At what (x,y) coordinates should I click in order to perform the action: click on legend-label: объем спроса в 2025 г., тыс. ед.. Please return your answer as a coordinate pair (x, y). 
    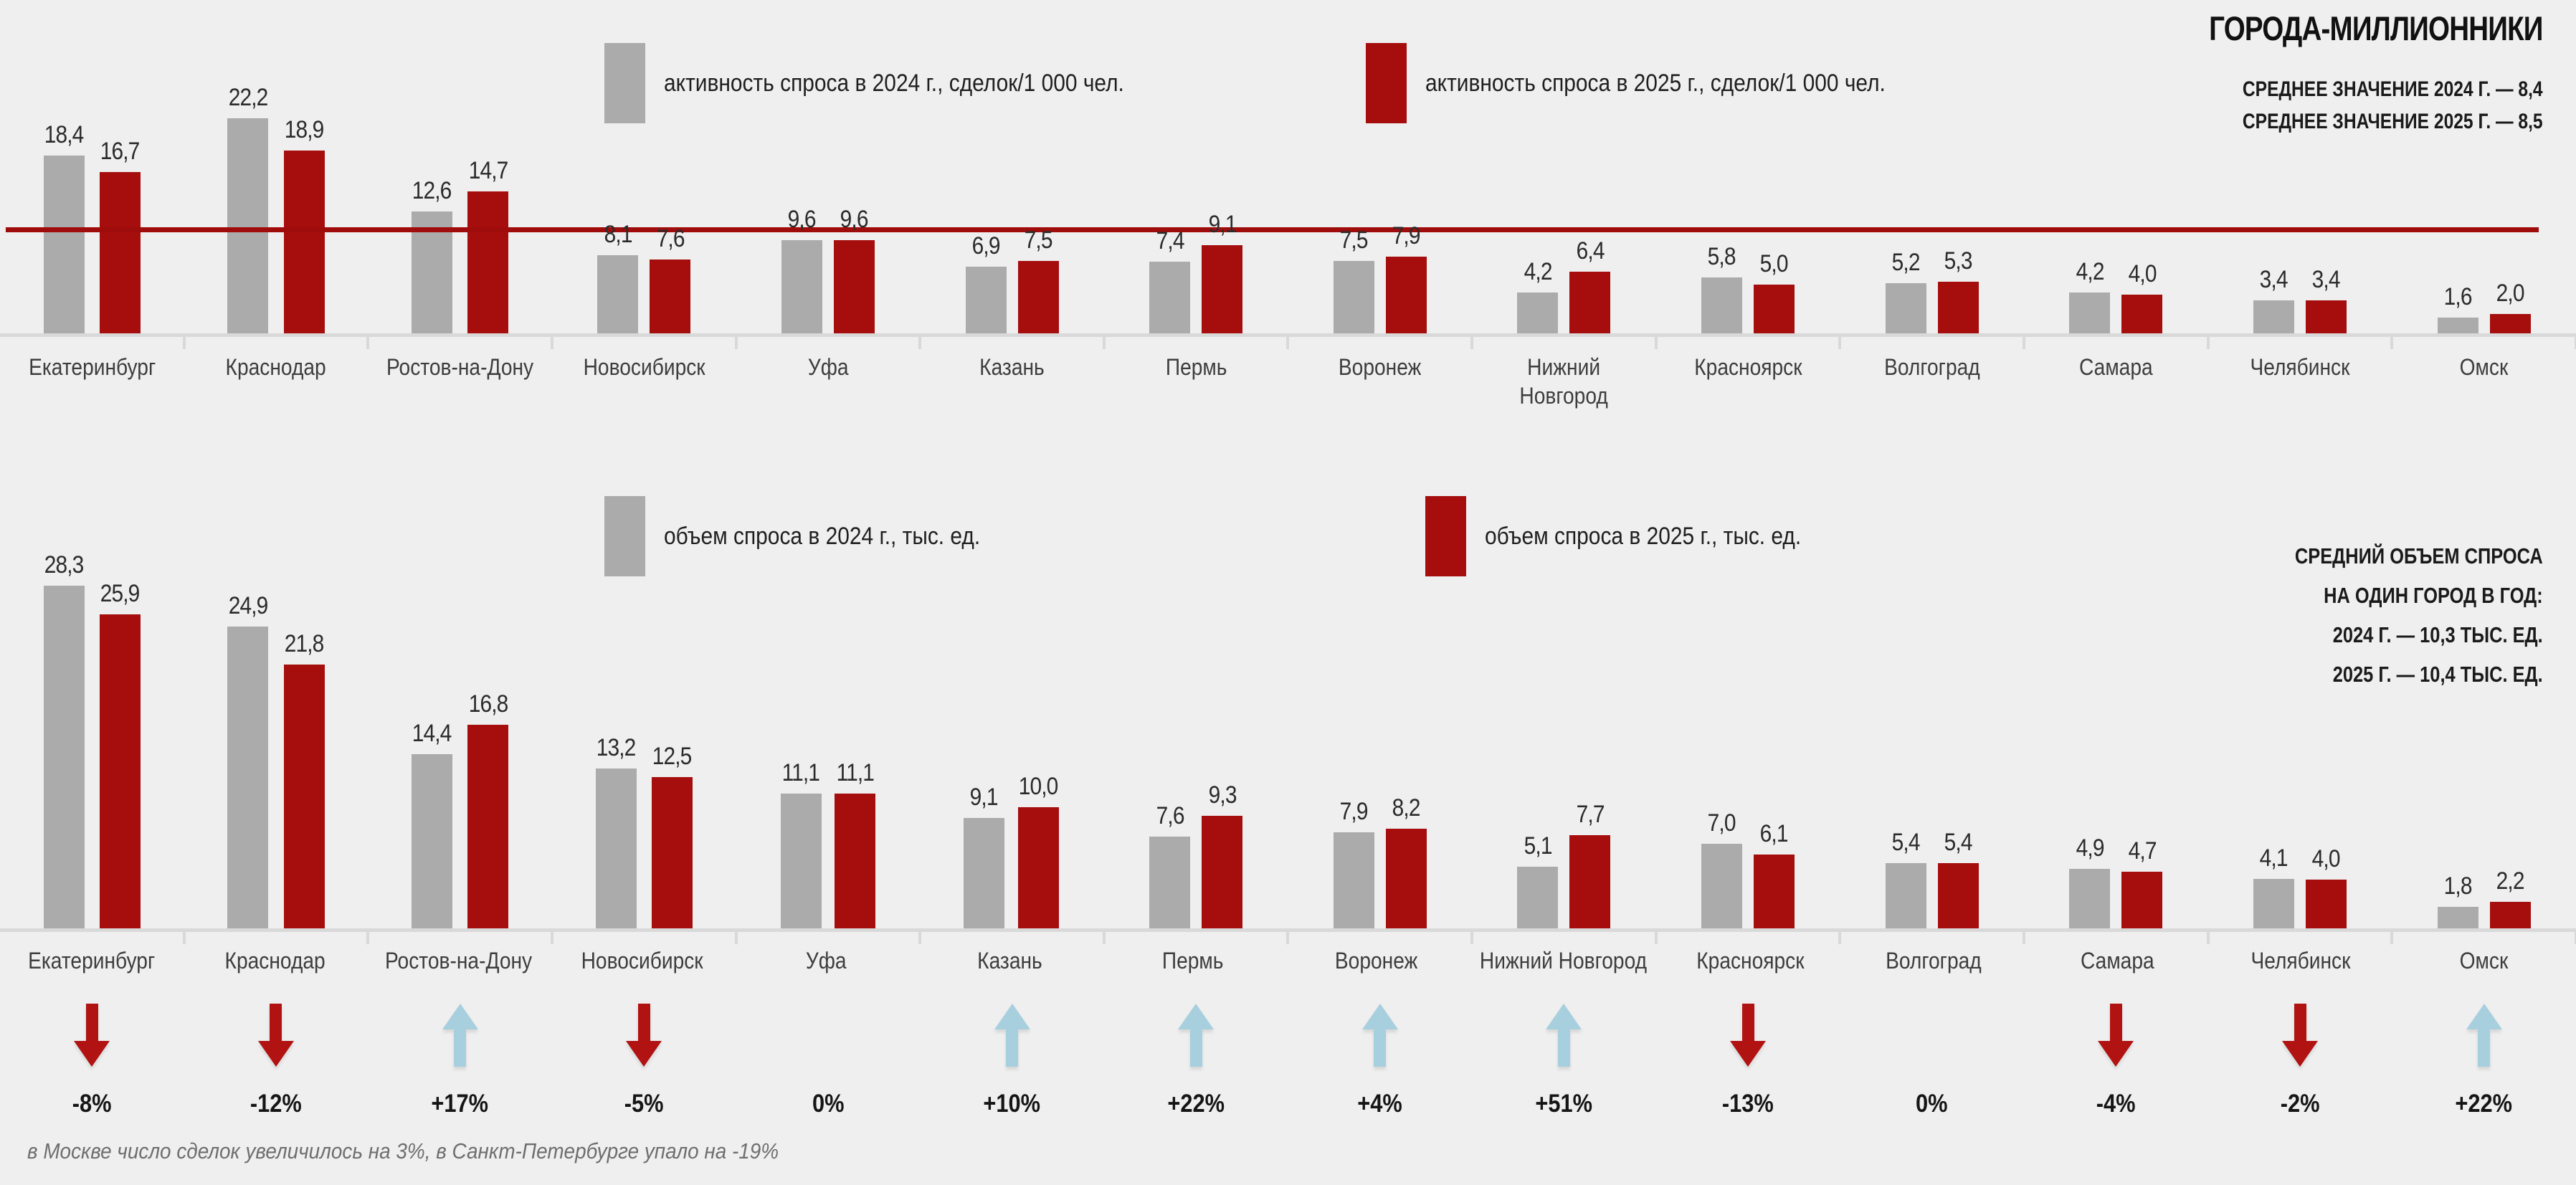
    Looking at the image, I should click on (1644, 536).